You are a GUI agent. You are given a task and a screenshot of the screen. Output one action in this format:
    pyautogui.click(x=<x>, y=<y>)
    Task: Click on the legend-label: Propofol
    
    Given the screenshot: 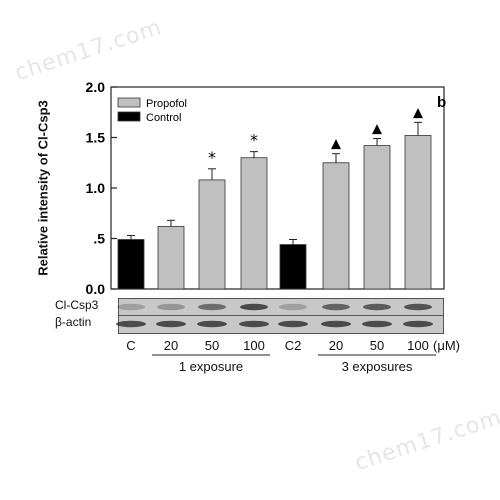 What is the action you would take?
    pyautogui.click(x=166, y=104)
    